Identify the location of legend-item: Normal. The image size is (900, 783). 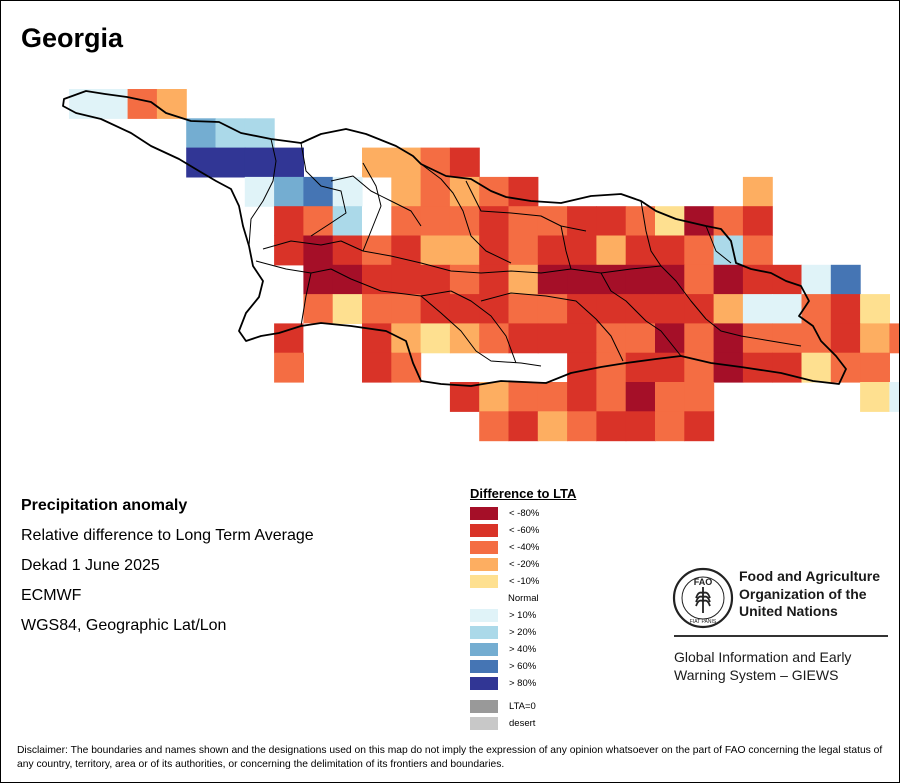
(523, 598).